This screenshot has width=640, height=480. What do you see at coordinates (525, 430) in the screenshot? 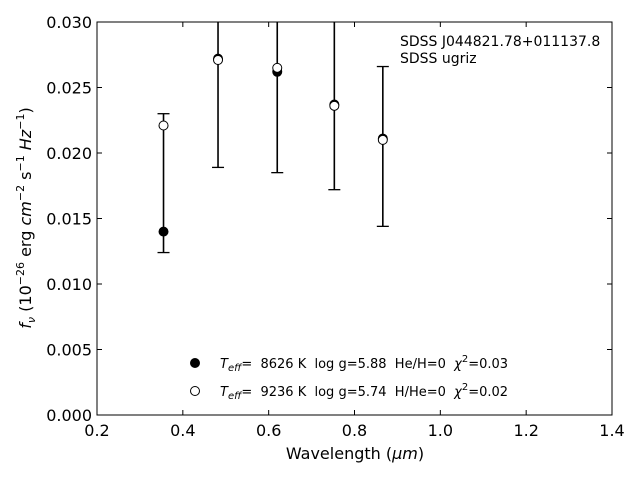
I see `x-tick-label: 1.2` at bounding box center [525, 430].